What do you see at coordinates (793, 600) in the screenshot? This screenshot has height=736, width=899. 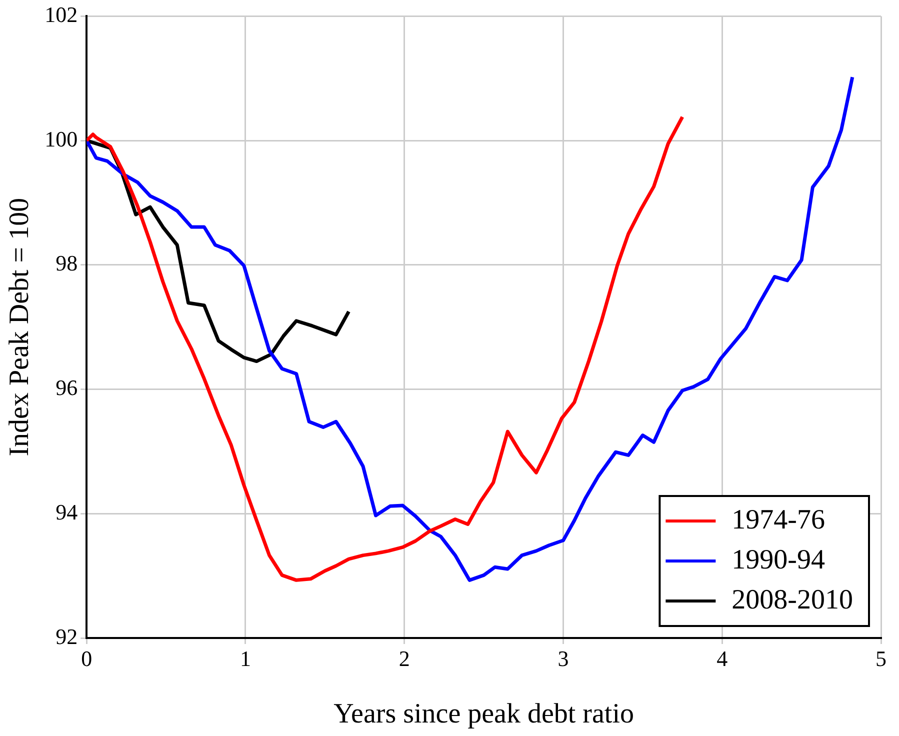 I see `legend-label: 2008-2010` at bounding box center [793, 600].